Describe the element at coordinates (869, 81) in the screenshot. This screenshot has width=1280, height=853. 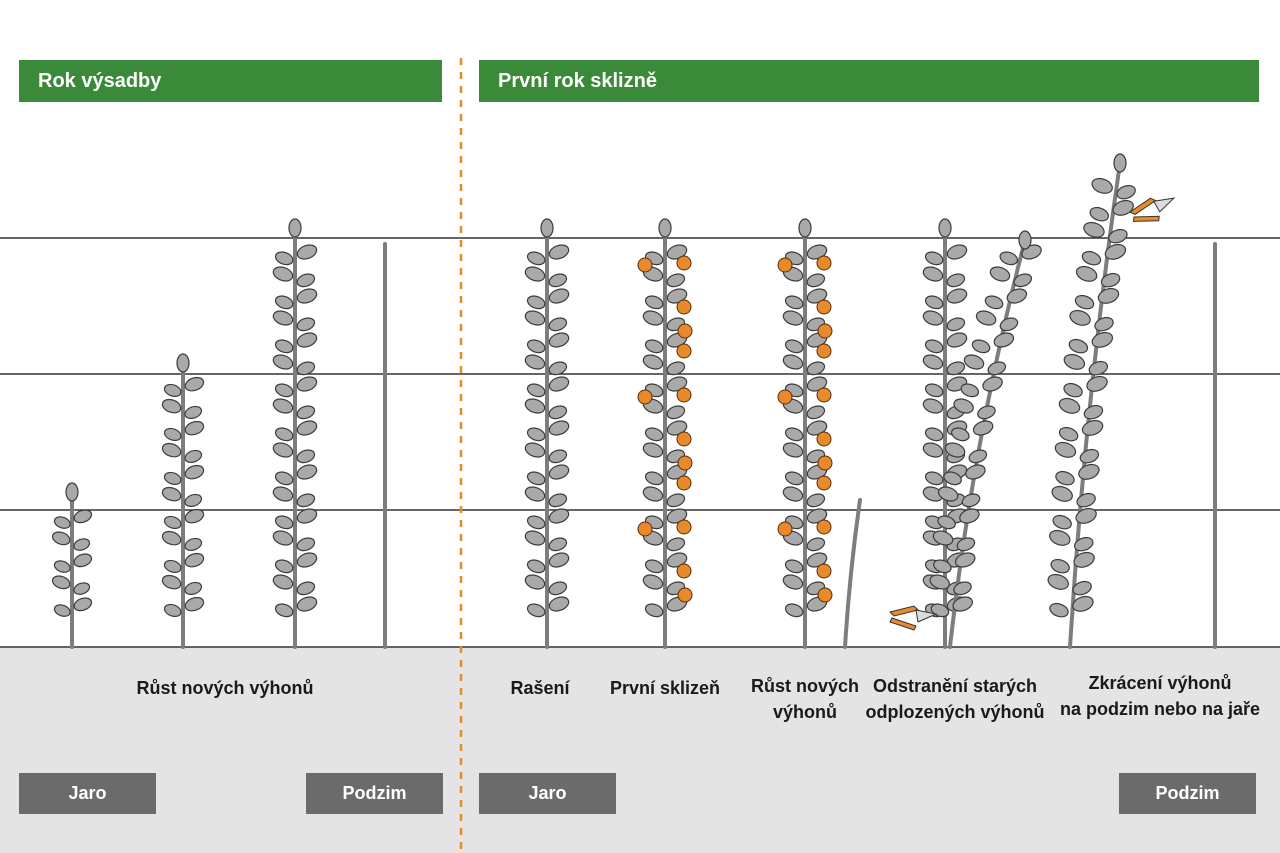
I see `header-first-harvest-year: První rok sklizně` at that location.